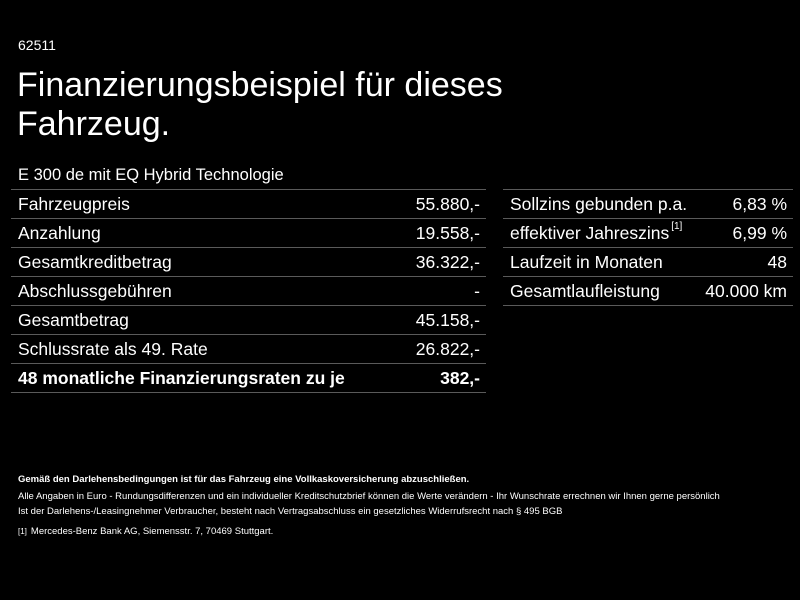 The image size is (800, 600). Describe the element at coordinates (207, 233) in the screenshot. I see `row-label: Anzahlung` at that location.